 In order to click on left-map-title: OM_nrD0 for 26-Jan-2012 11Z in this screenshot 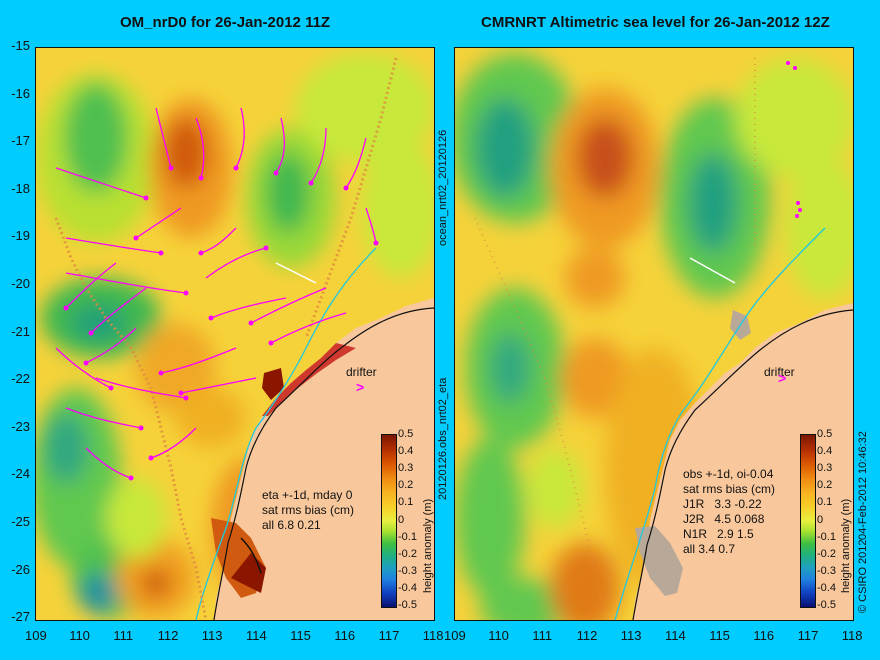, I will do `click(225, 22)`.